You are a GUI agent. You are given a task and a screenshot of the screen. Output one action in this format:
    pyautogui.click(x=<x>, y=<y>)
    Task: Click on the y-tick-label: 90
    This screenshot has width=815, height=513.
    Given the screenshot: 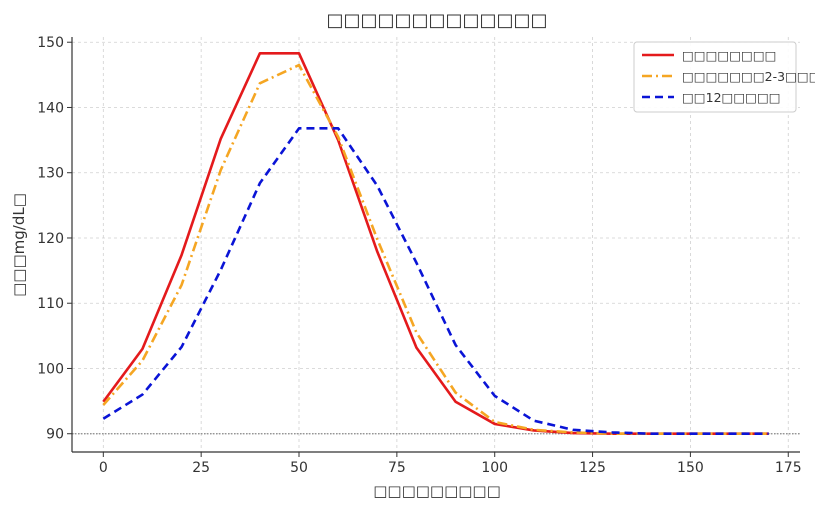 What is the action you would take?
    pyautogui.click(x=55, y=435)
    